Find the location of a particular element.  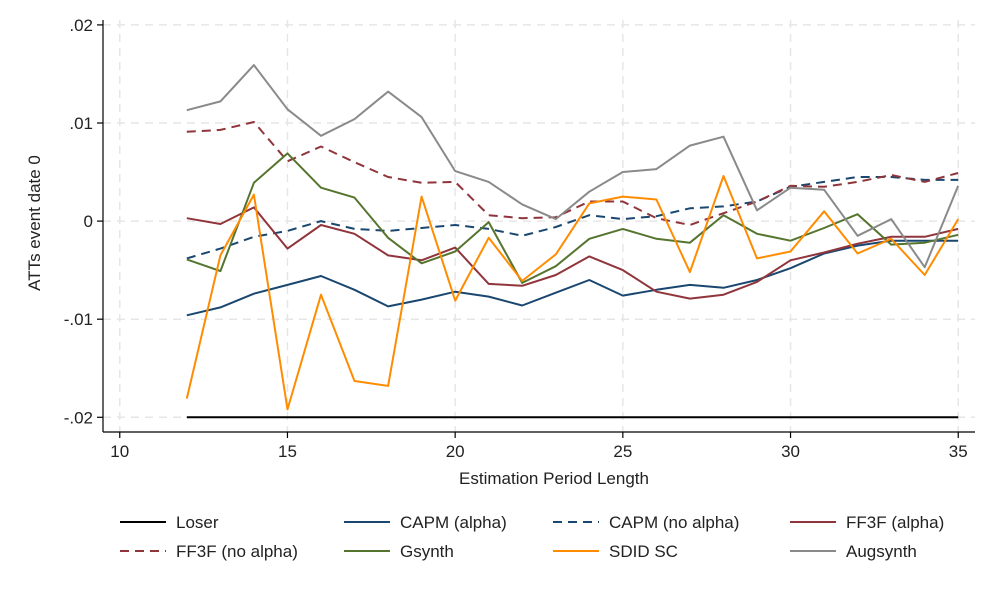

legend-item-sdid-sc: SDID SC is located at coordinates (615, 551).